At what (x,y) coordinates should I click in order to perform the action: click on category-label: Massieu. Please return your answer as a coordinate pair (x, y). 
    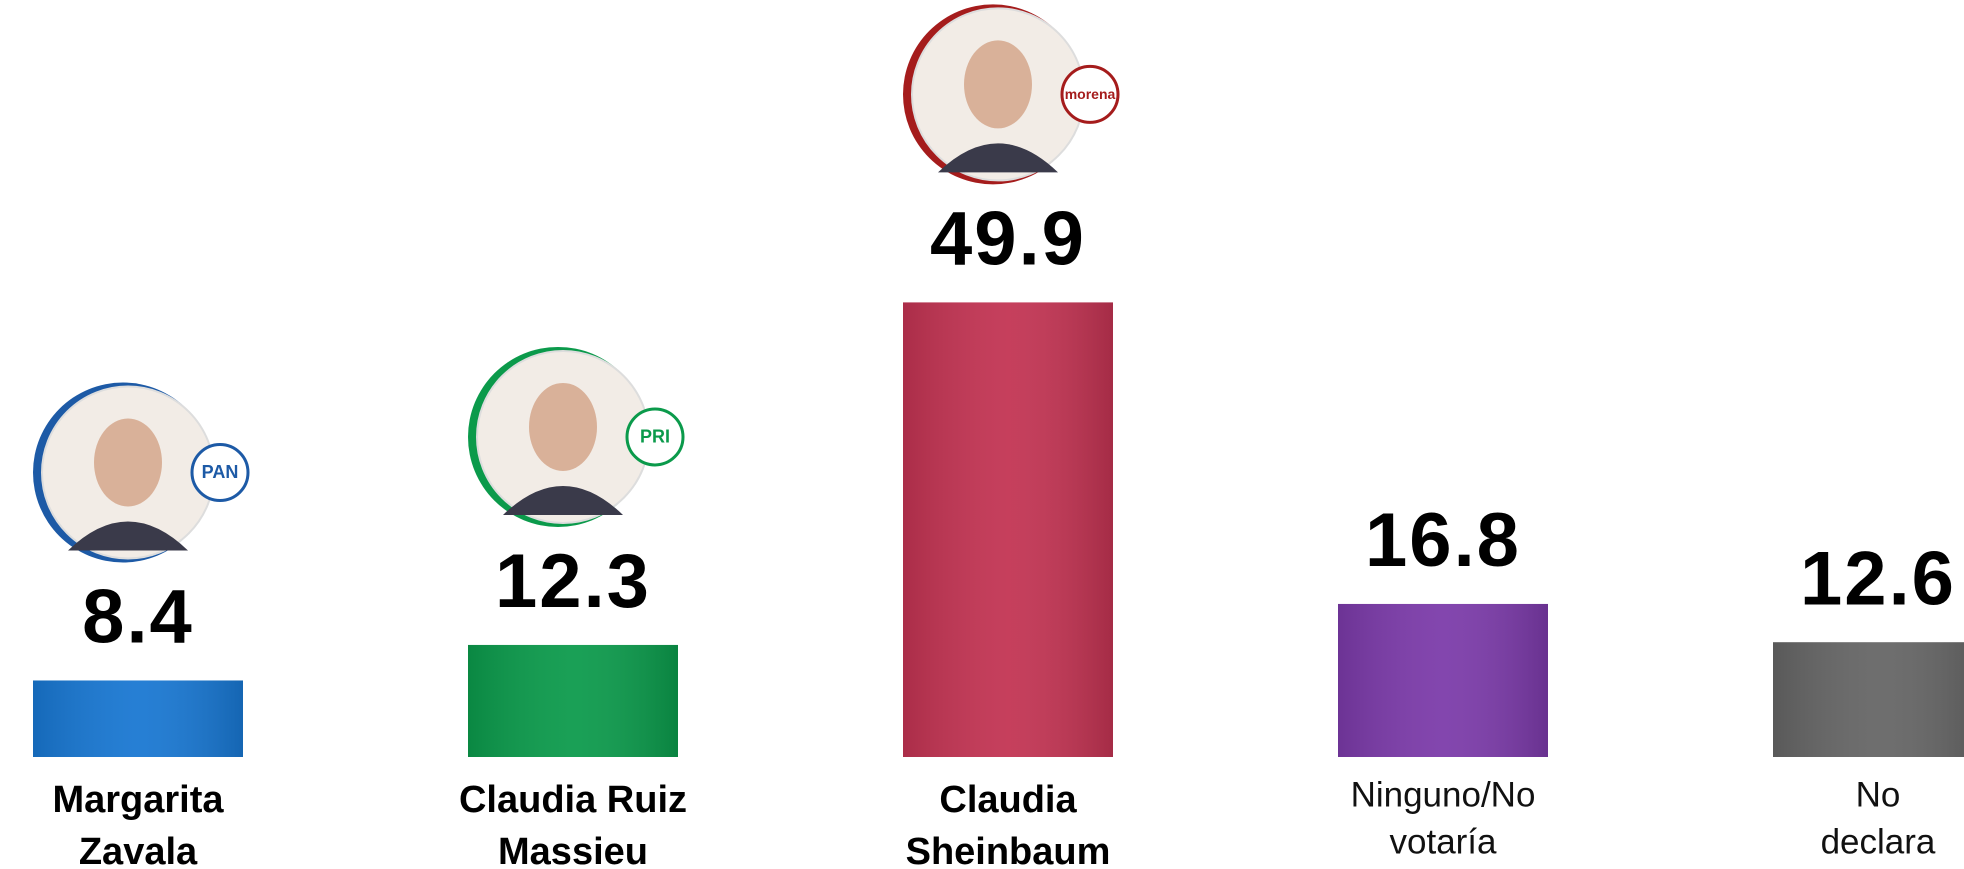
    Looking at the image, I should click on (573, 850).